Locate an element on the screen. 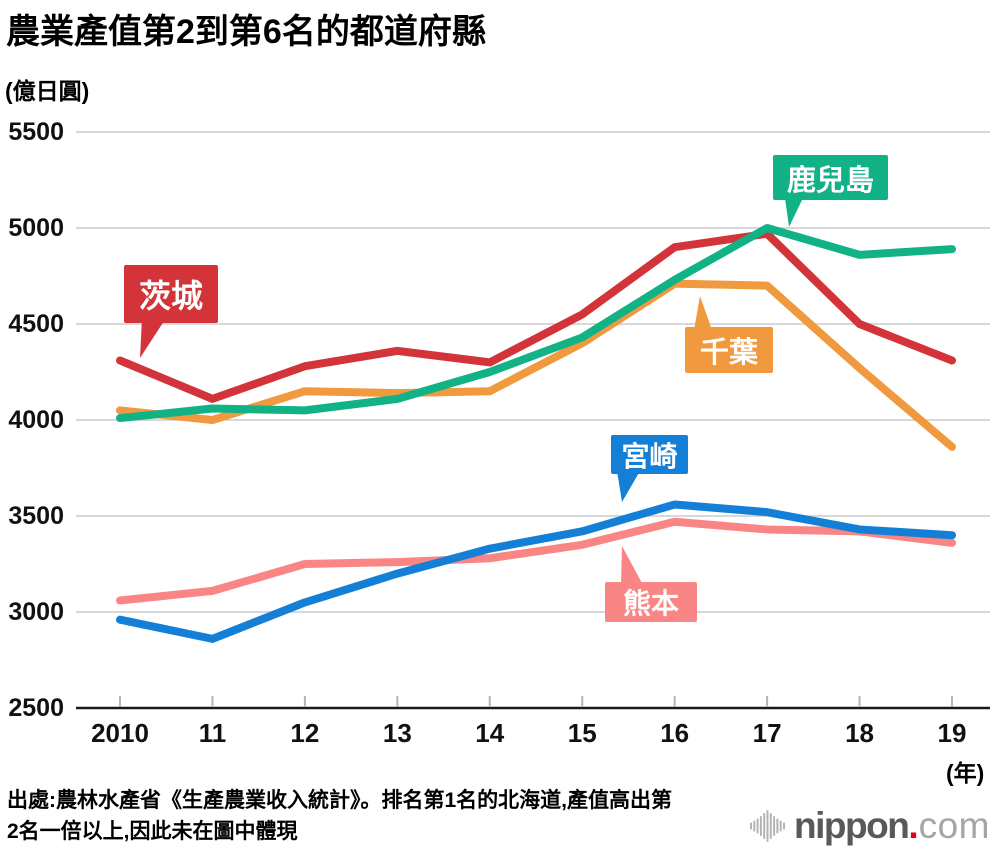  series-line-miyazaki is located at coordinates (536, 571).